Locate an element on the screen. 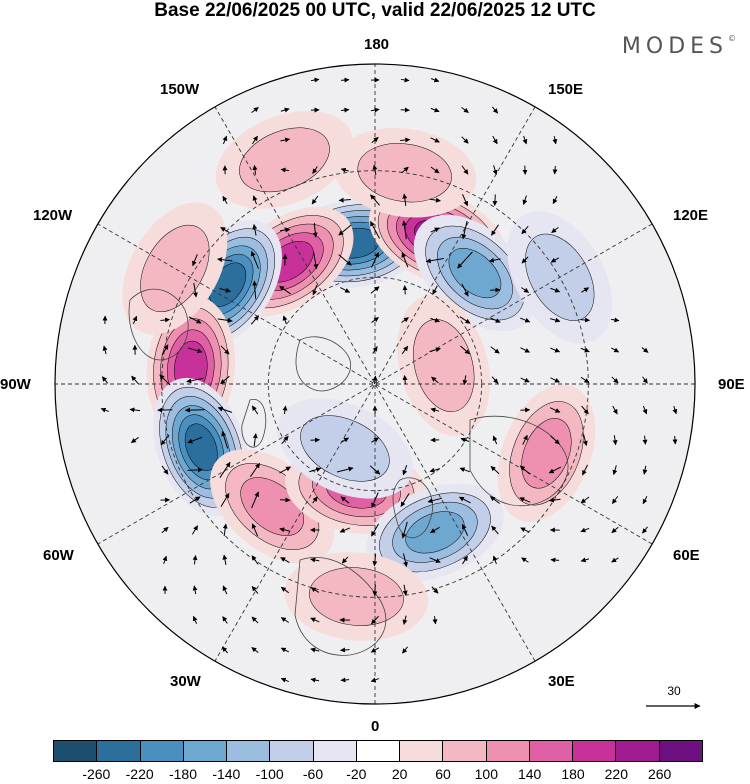 The image size is (750, 784). lon-label-150e: 150E is located at coordinates (565, 89).